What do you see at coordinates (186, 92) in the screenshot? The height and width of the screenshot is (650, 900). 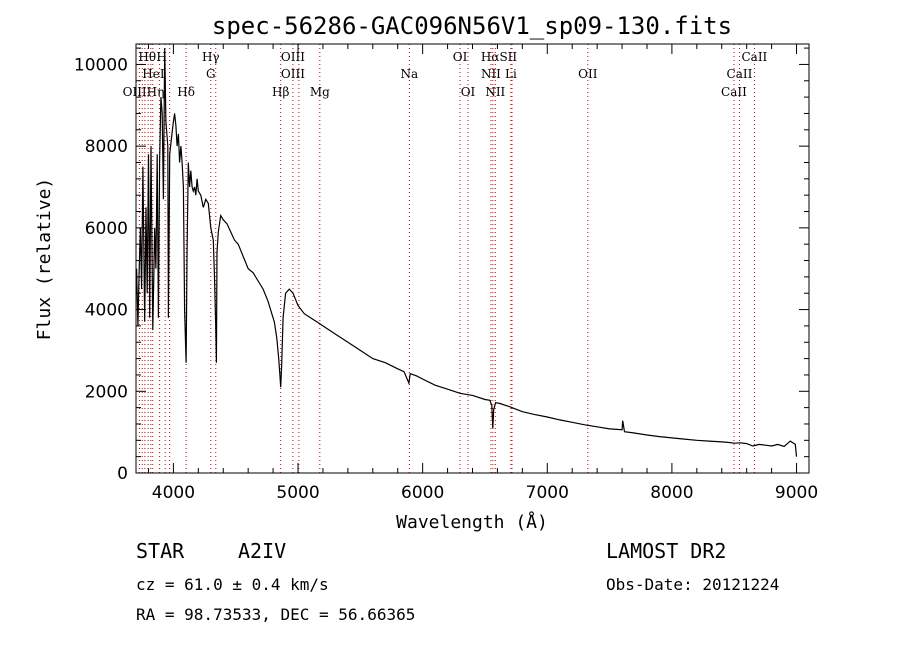 I see `line-label: Hδ` at bounding box center [186, 92].